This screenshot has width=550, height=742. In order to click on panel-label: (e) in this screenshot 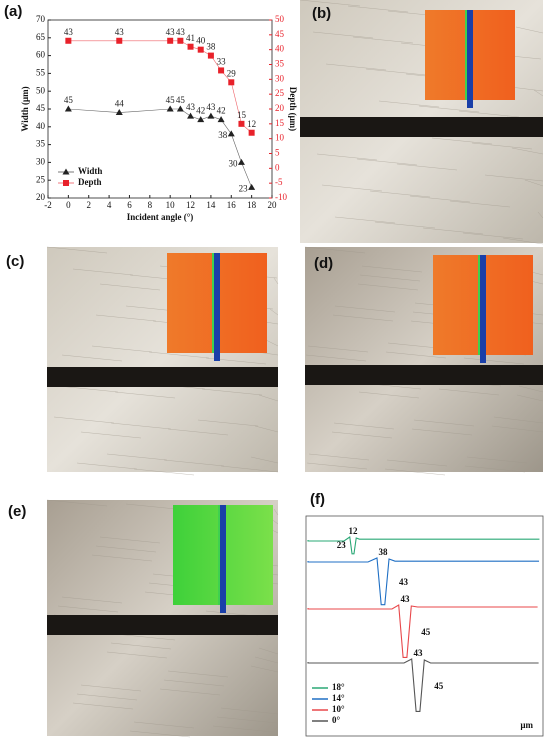, I will do `click(17, 511)`.